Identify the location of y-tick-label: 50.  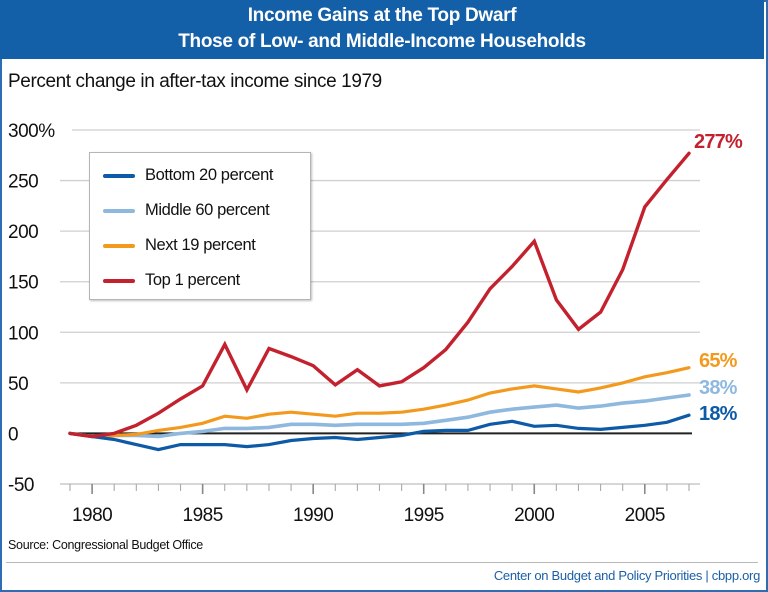
(18, 384).